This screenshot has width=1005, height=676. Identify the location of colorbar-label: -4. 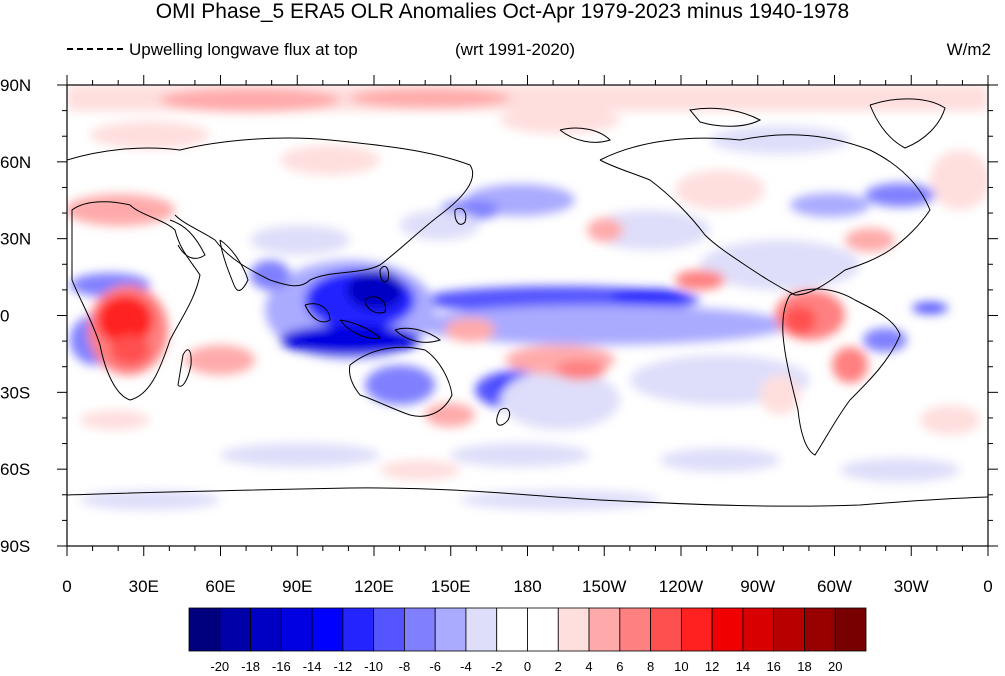
(466, 666).